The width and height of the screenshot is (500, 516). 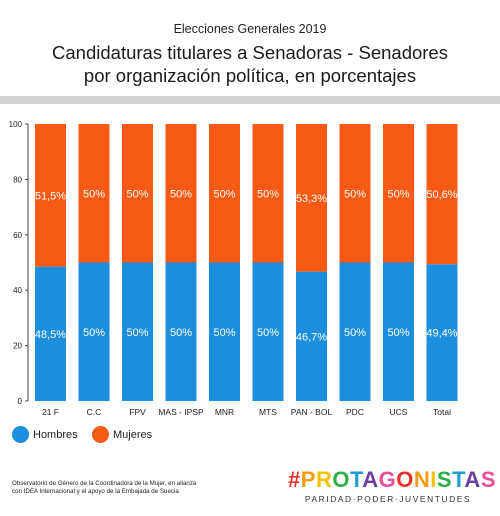 I want to click on x-category-label: PAN - BOL, so click(x=312, y=412).